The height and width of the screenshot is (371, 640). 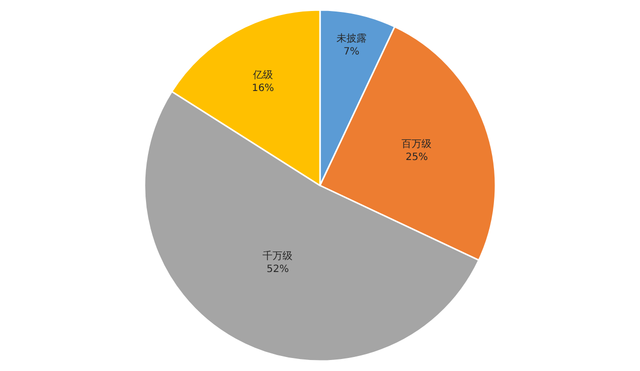 What do you see at coordinates (351, 52) in the screenshot?
I see `data-label: 7%` at bounding box center [351, 52].